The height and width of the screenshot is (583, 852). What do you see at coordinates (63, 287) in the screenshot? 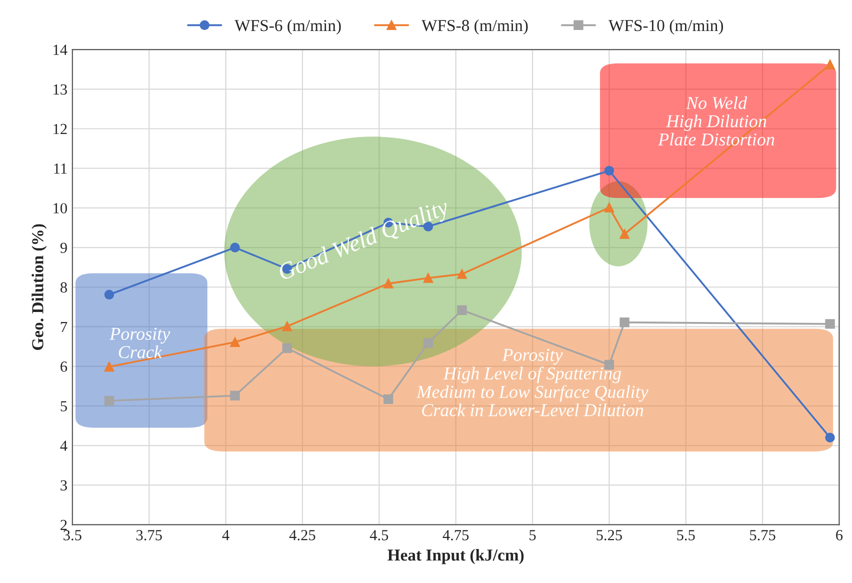
I see `y-tick-label: 8` at bounding box center [63, 287].